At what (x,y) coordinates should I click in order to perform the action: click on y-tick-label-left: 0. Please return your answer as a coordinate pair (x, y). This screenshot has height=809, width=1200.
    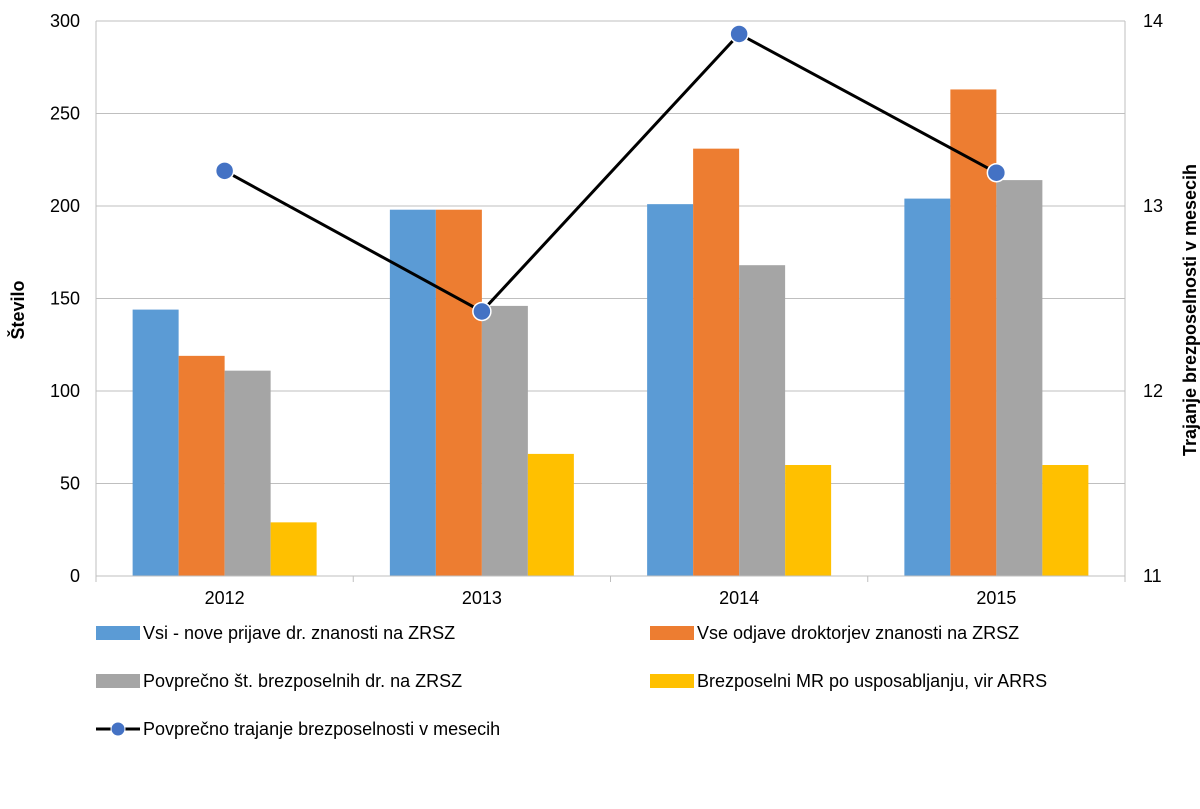
    Looking at the image, I should click on (75, 576).